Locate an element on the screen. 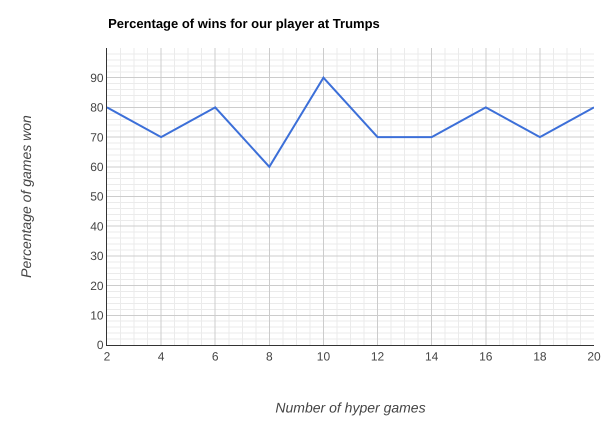 The image size is (611, 423). y-tick-label: 70 is located at coordinates (97, 137).